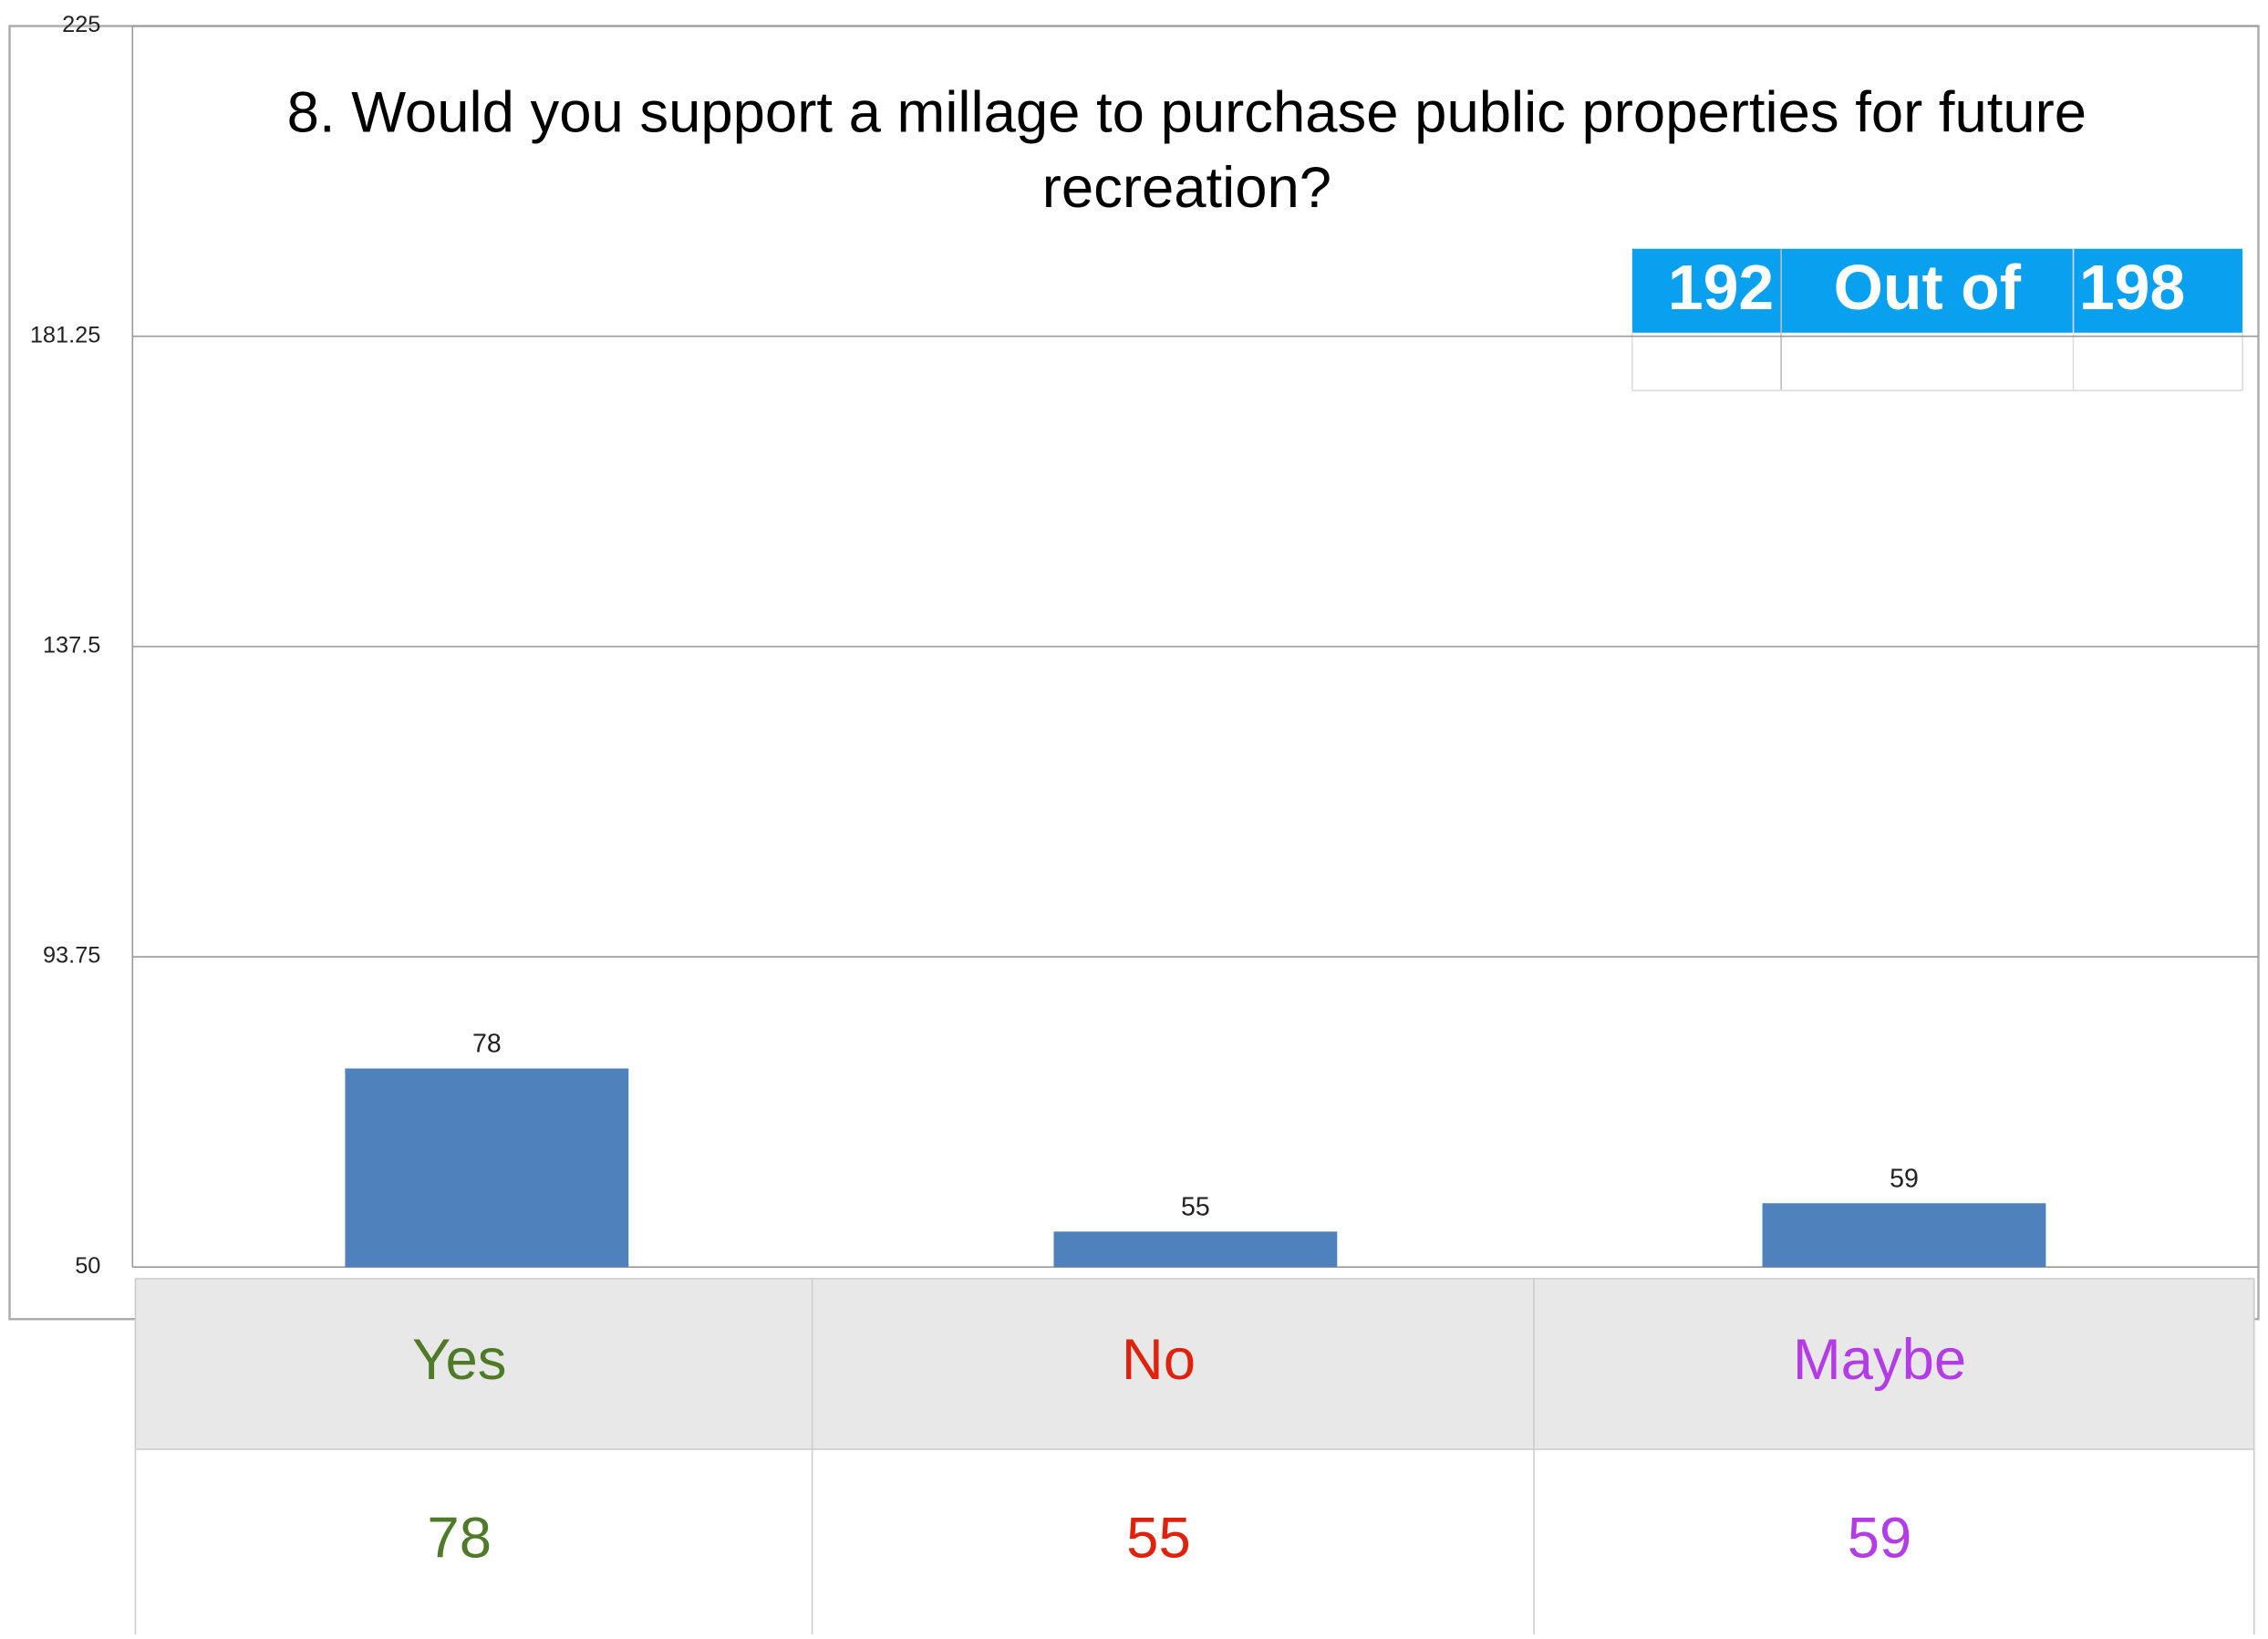 This screenshot has width=2268, height=1639. Describe the element at coordinates (1158, 1538) in the screenshot. I see `table-value: 55` at that location.